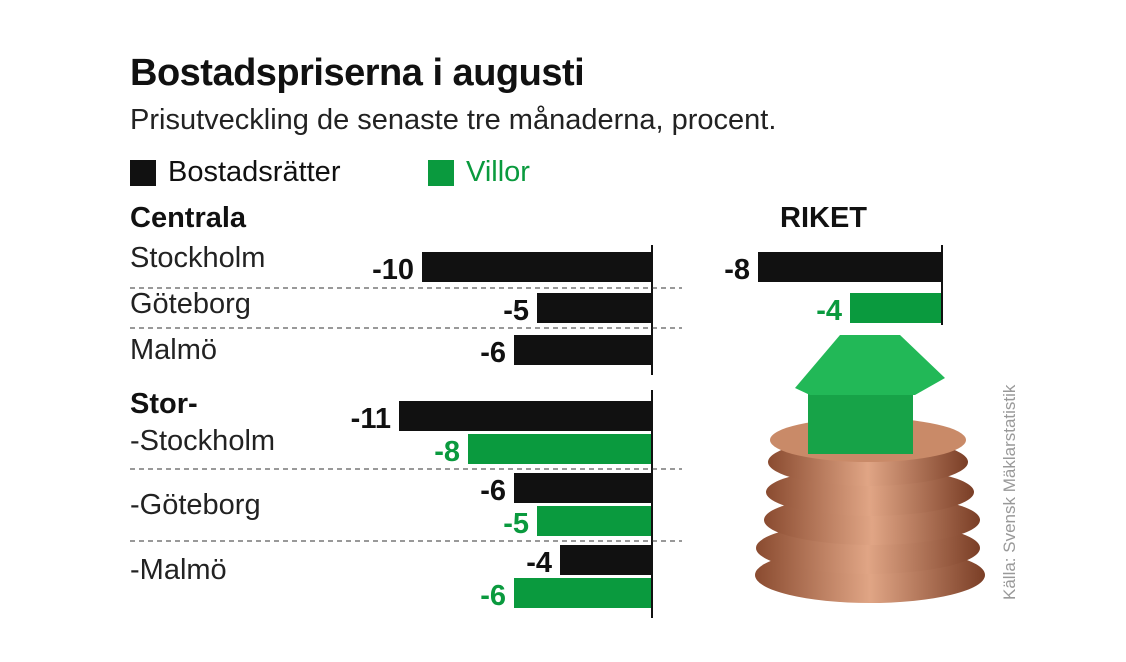 This screenshot has width=1126, height=662. I want to click on data-label: -10, so click(393, 270).